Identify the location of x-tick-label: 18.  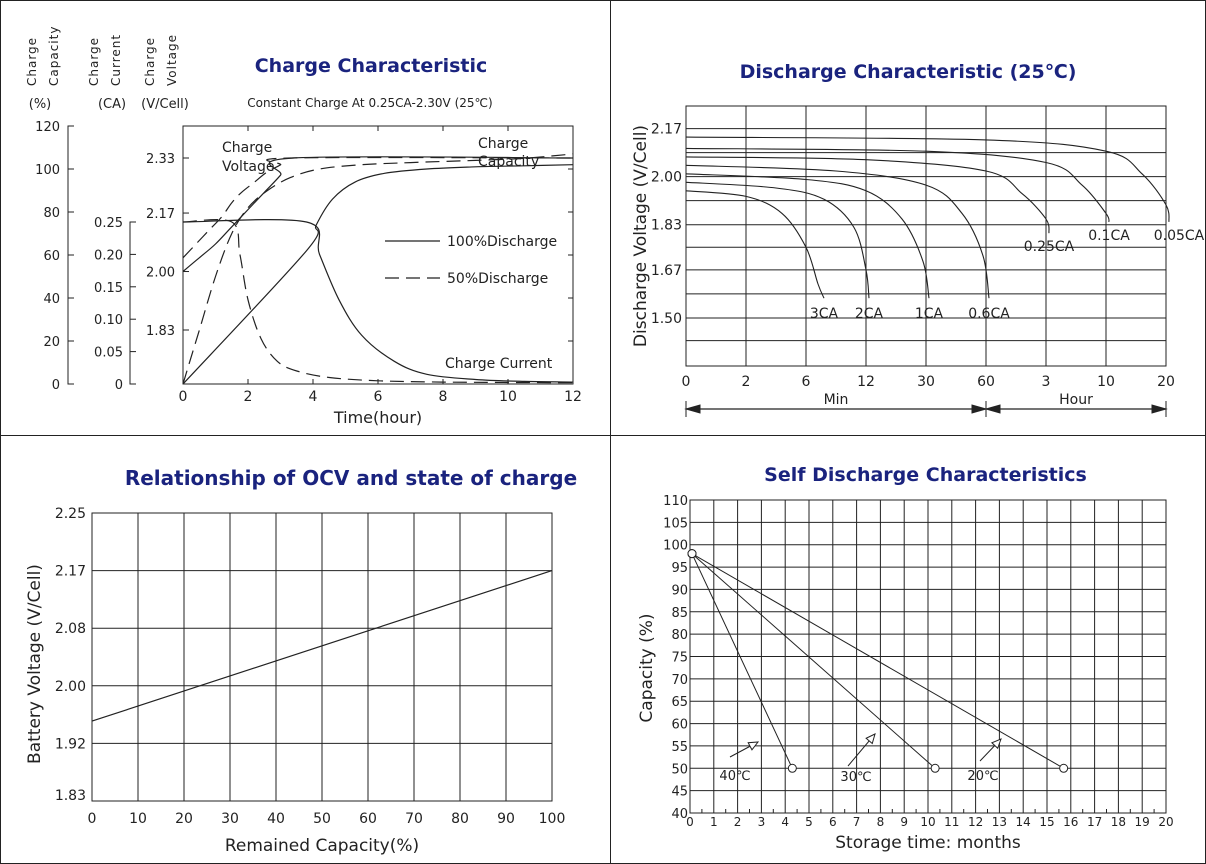
(1118, 822).